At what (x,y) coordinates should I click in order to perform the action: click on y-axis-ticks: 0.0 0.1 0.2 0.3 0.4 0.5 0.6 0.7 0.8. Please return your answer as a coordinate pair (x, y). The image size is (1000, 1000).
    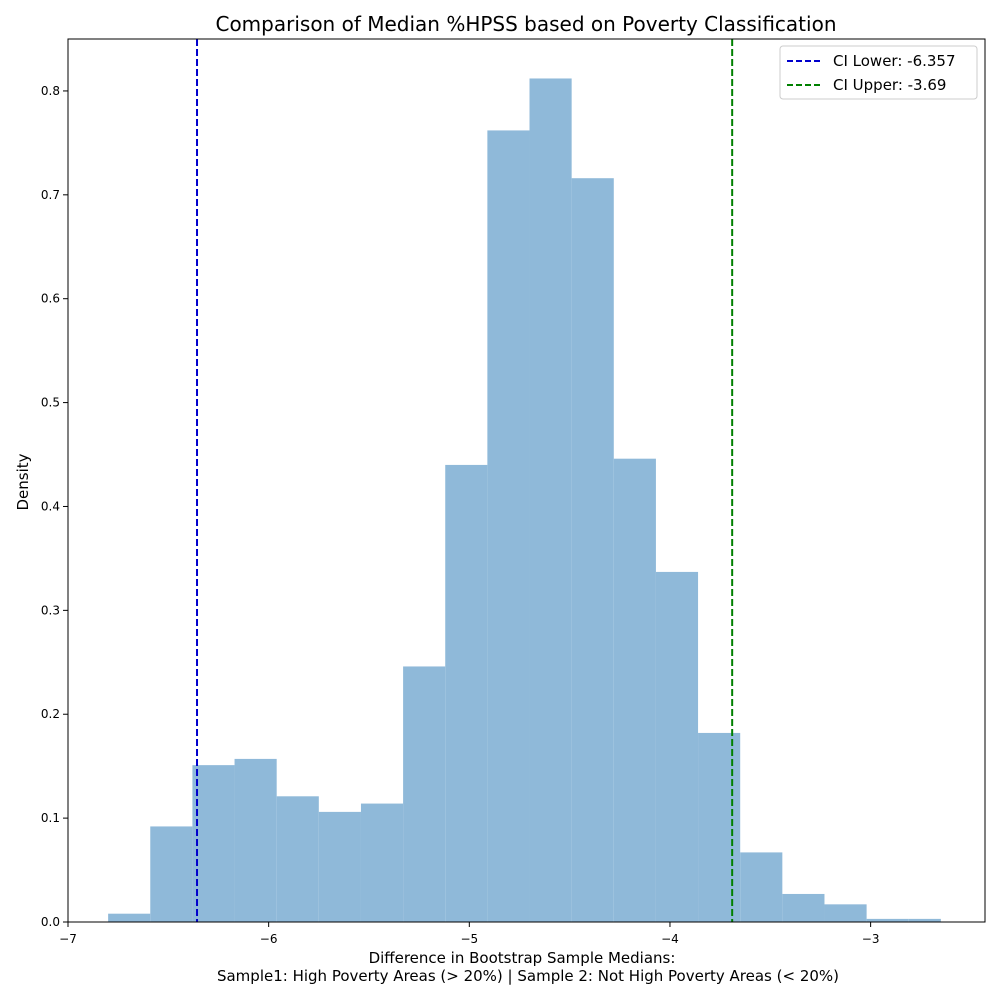
    Looking at the image, I should click on (54, 506).